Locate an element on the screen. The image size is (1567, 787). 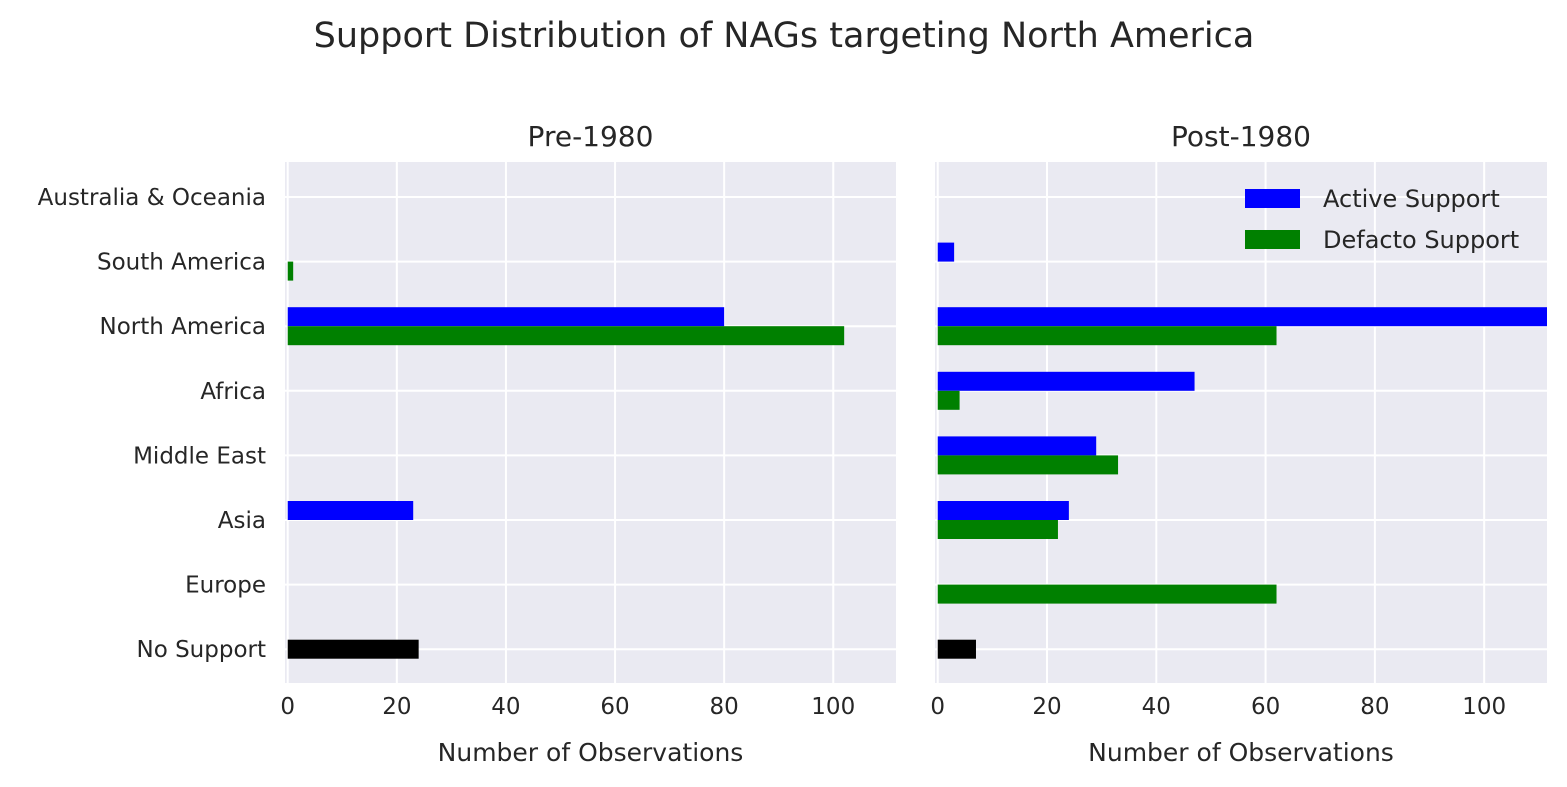
panel-title: Post-1980 is located at coordinates (1241, 136).